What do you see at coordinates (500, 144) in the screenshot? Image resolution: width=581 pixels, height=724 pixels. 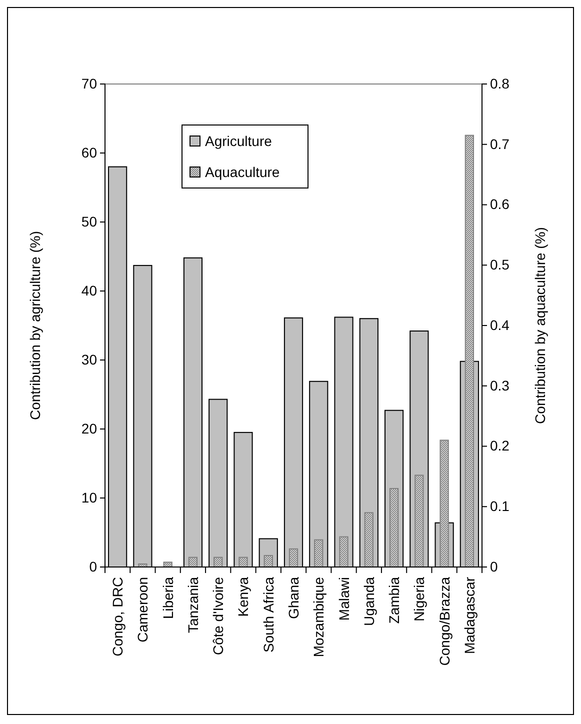 I see `y2-tick-label: 0.7` at bounding box center [500, 144].